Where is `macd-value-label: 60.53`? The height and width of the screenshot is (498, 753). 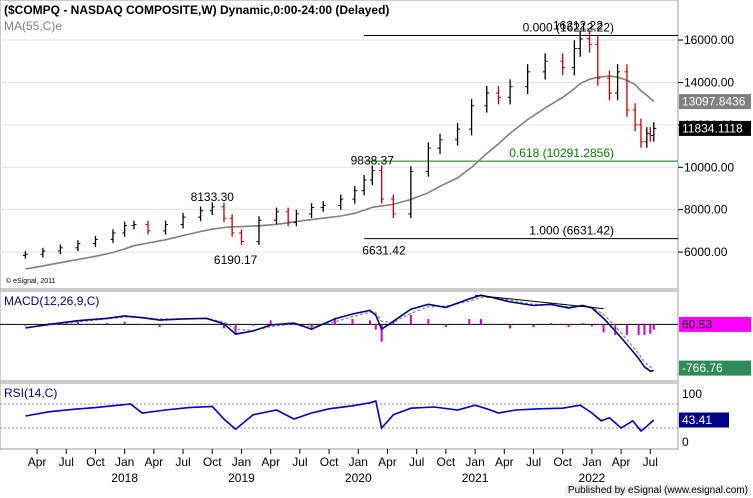 macd-value-label: 60.53 is located at coordinates (715, 324).